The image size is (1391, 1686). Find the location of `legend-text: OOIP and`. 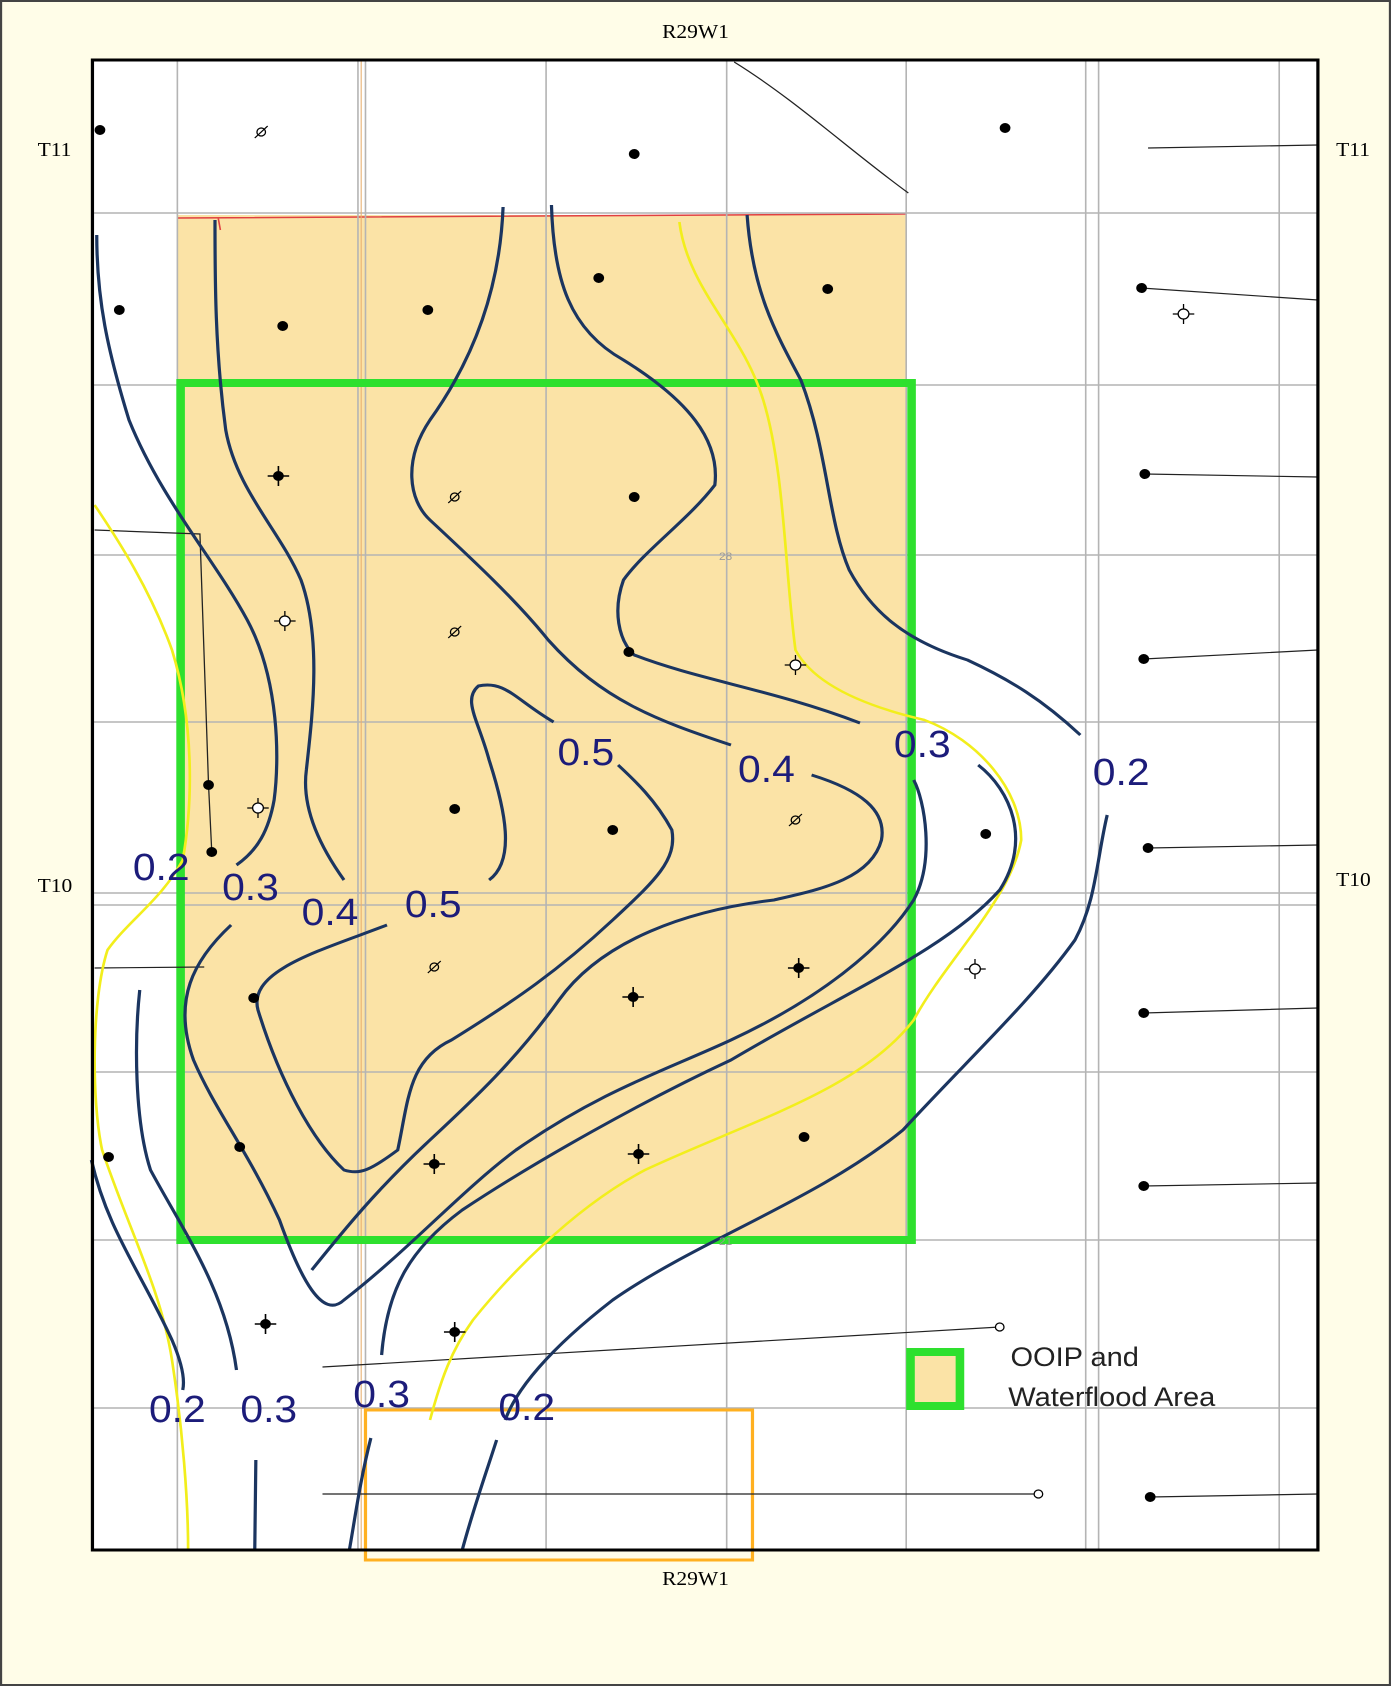

legend-text: OOIP and is located at coordinates (1074, 1357).